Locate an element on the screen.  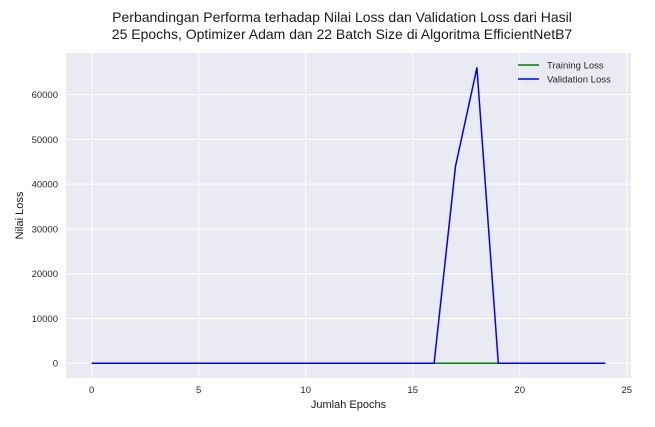
y-tick-label: 30000 is located at coordinates (45, 229).